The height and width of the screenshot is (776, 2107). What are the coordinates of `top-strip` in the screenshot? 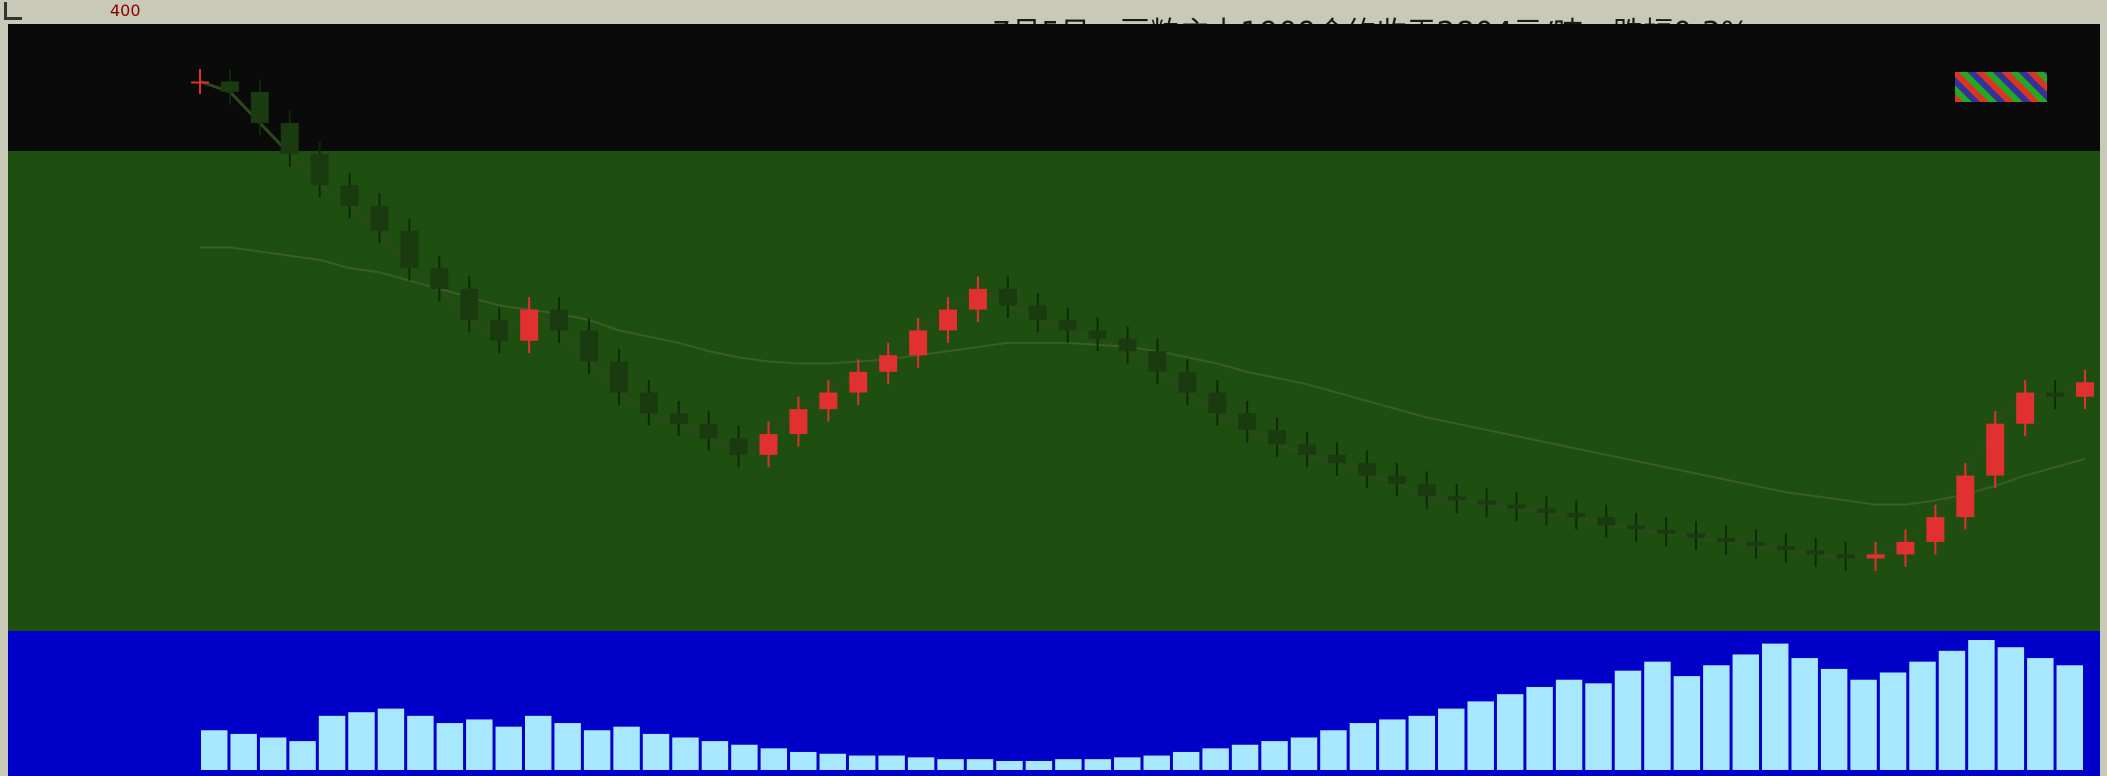 It's located at (1053, 12).